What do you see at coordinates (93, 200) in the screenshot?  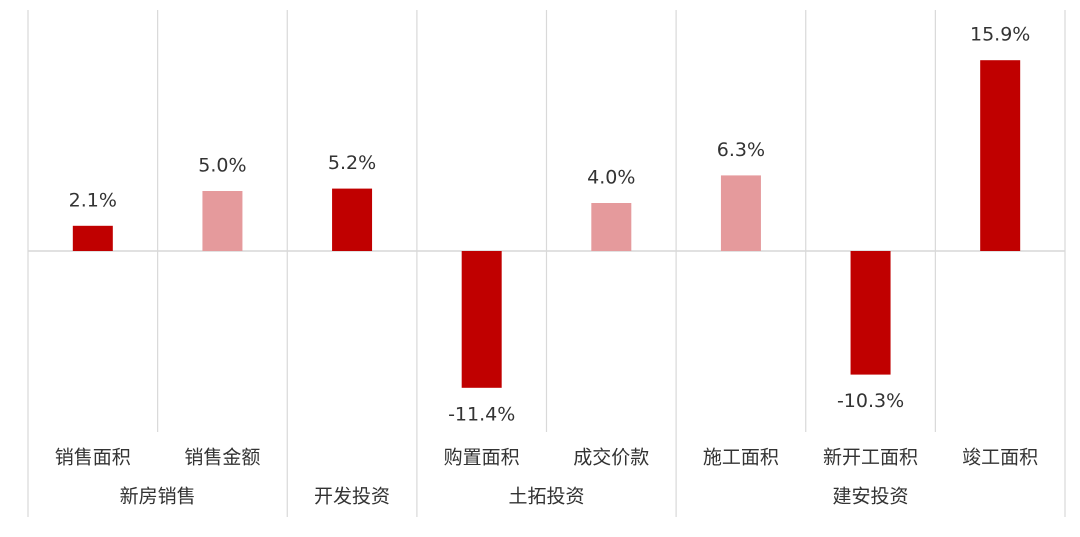 I see `value-label: 2.1%` at bounding box center [93, 200].